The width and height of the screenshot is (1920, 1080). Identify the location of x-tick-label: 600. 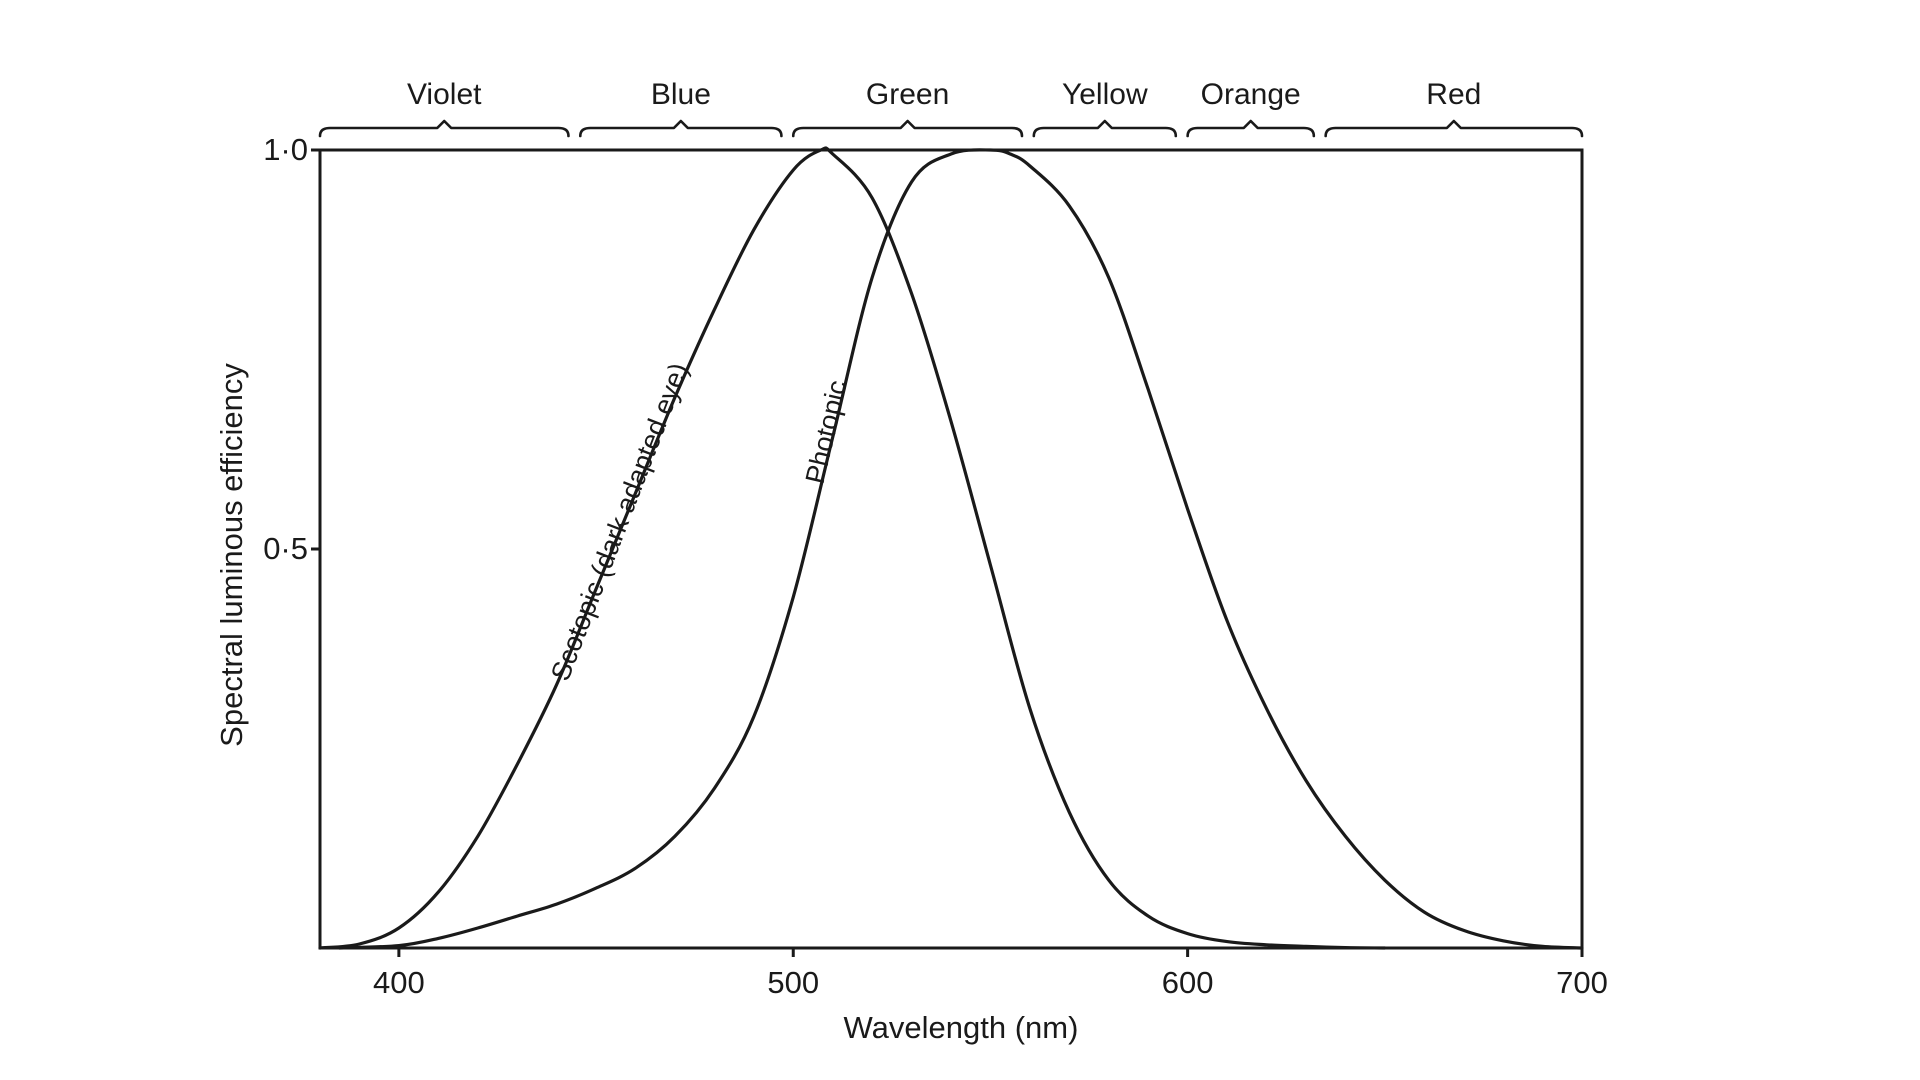
(1188, 982).